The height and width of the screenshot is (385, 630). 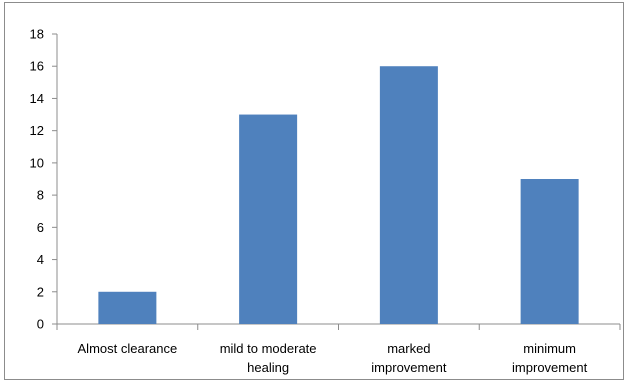 I want to click on y-tick-label: 18, so click(x=37, y=34).